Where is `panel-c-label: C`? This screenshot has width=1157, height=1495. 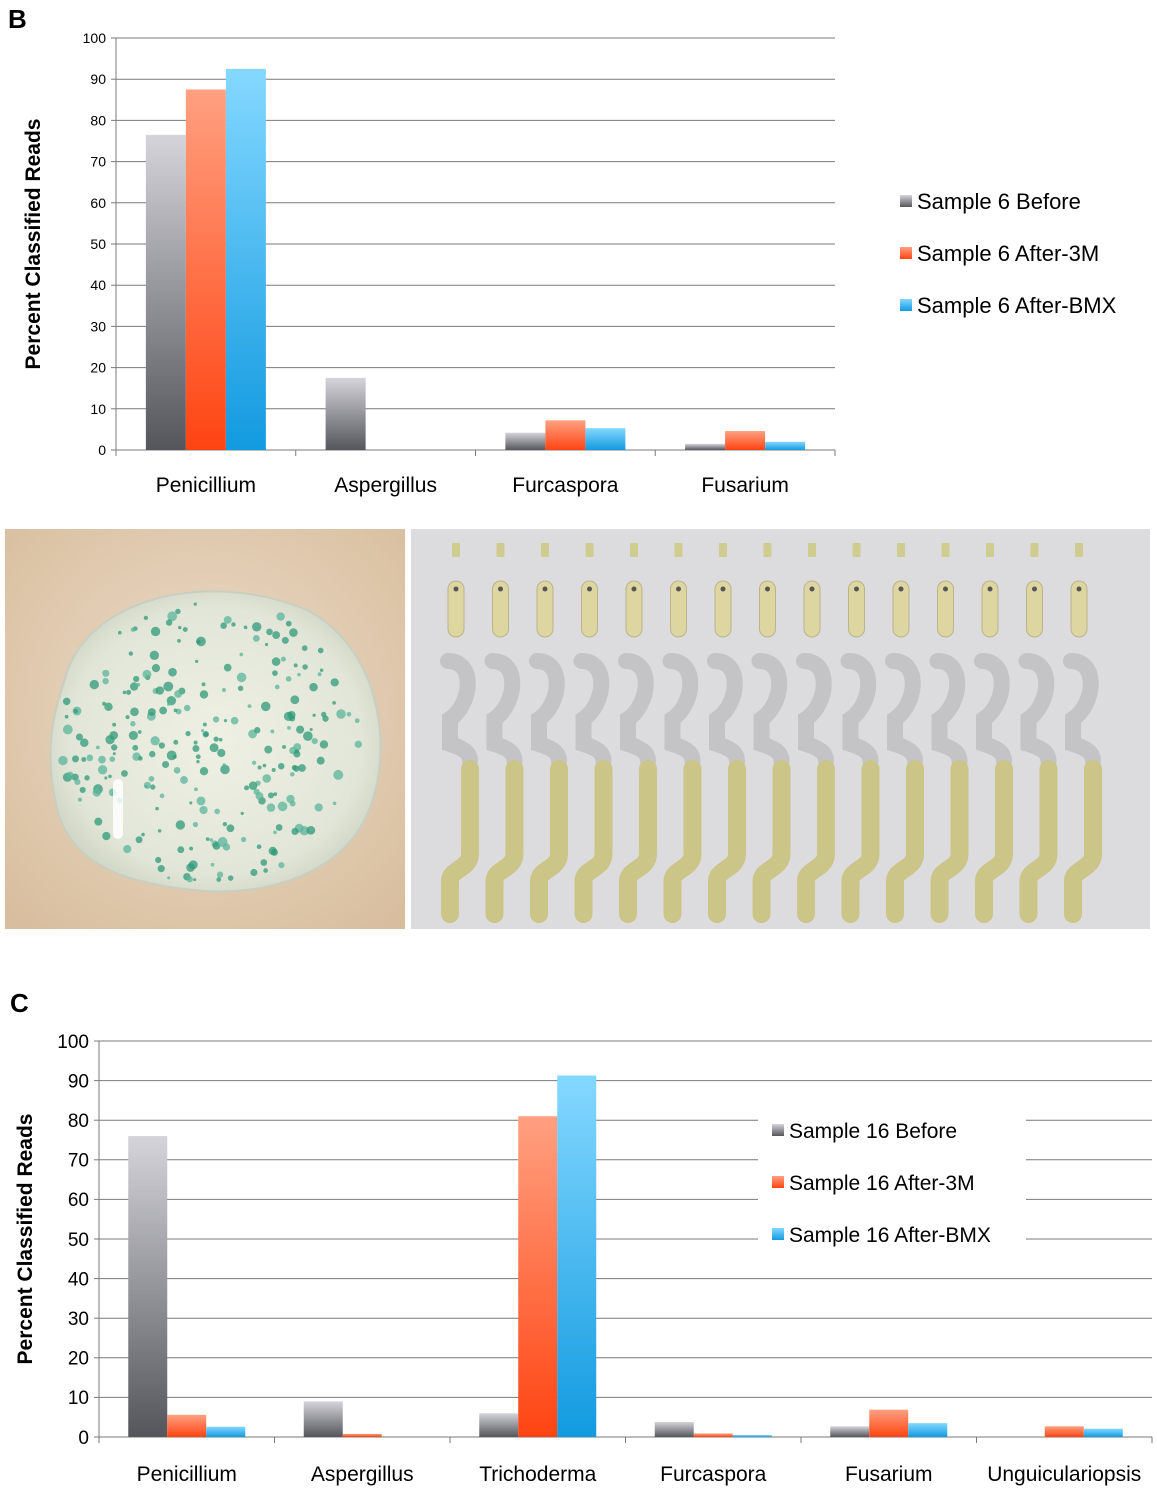
panel-c-label: C is located at coordinates (19, 1003).